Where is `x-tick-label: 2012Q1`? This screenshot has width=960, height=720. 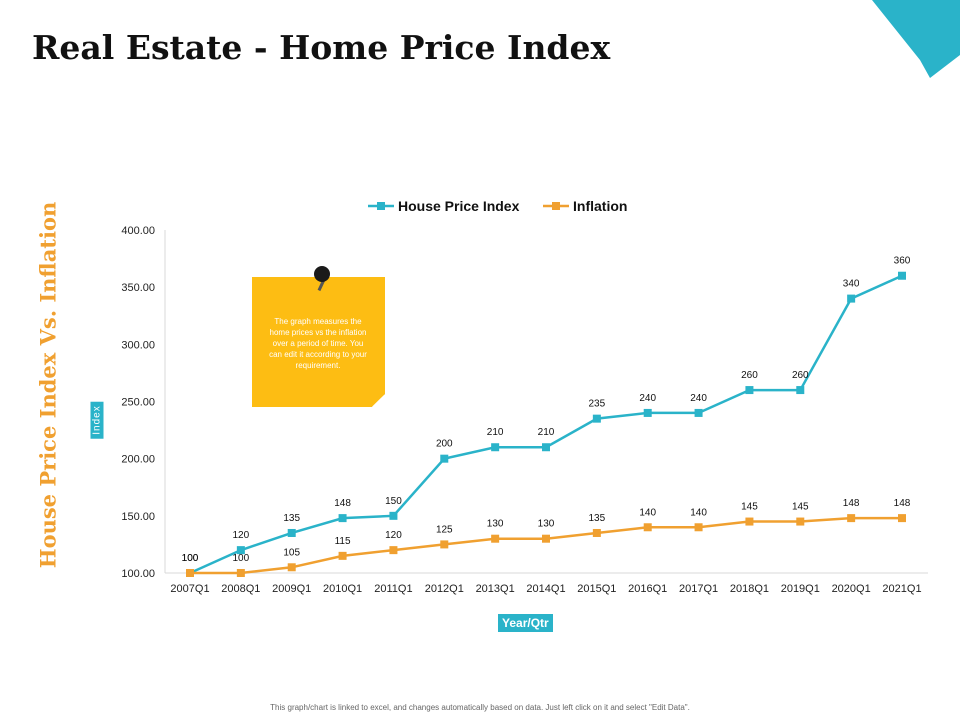 x-tick-label: 2012Q1 is located at coordinates (444, 589).